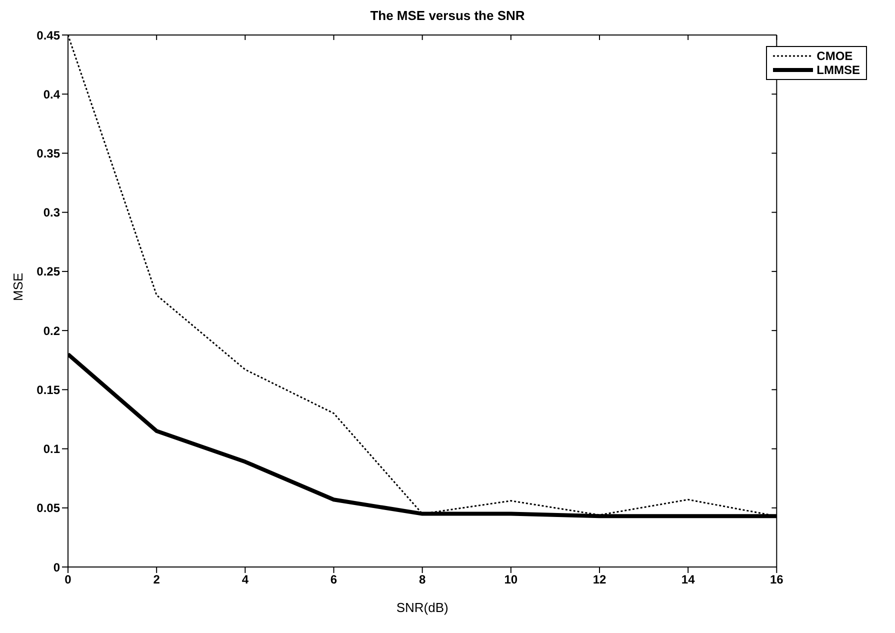 Image resolution: width=895 pixels, height=633 pixels. I want to click on x-tick-label: 0, so click(68, 579).